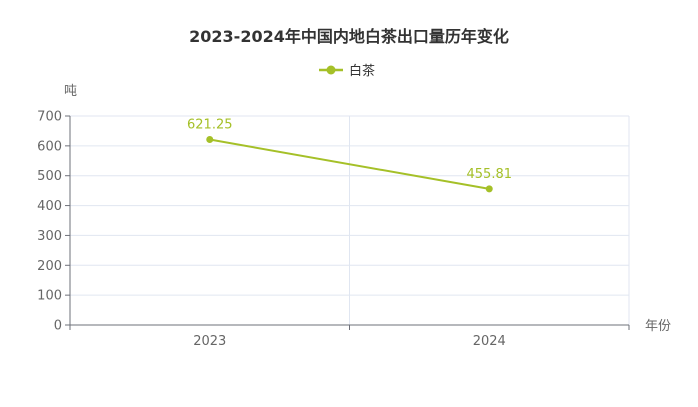 Image resolution: width=698 pixels, height=407 pixels. Describe the element at coordinates (49, 296) in the screenshot. I see `y-tick-label: 100` at that location.